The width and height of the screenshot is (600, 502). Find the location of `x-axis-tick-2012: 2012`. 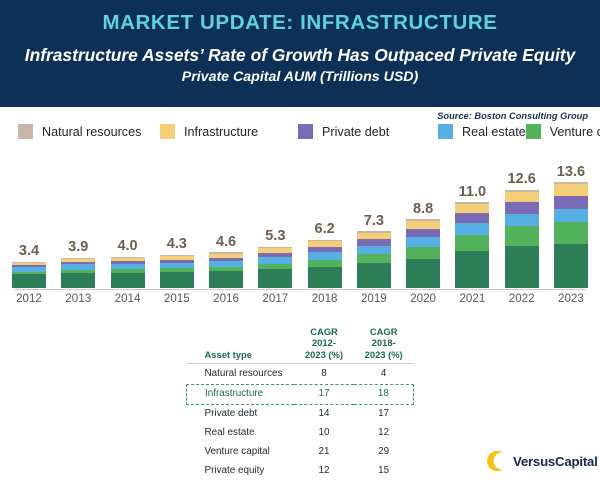

x-axis-tick-2012: 2012 is located at coordinates (29, 298).